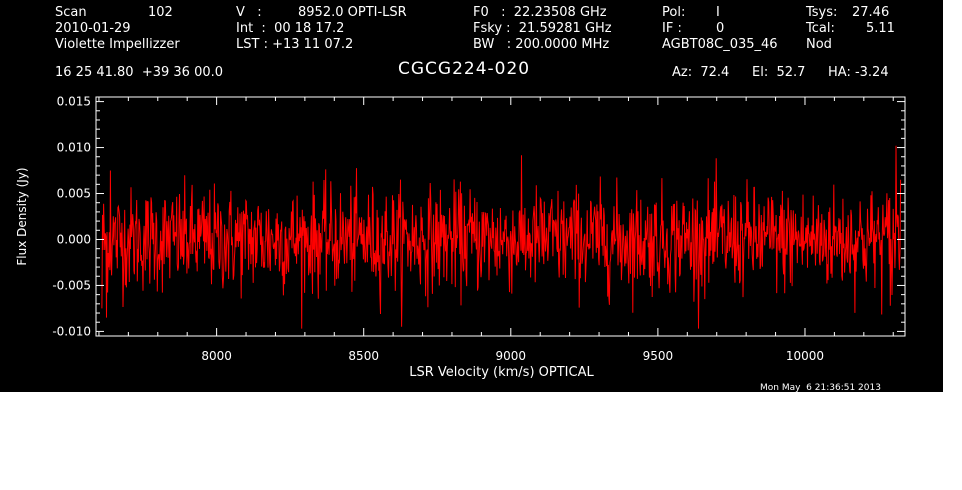 The height and width of the screenshot is (490, 962). Describe the element at coordinates (74, 239) in the screenshot. I see `y-tick-label: 0.000` at that location.